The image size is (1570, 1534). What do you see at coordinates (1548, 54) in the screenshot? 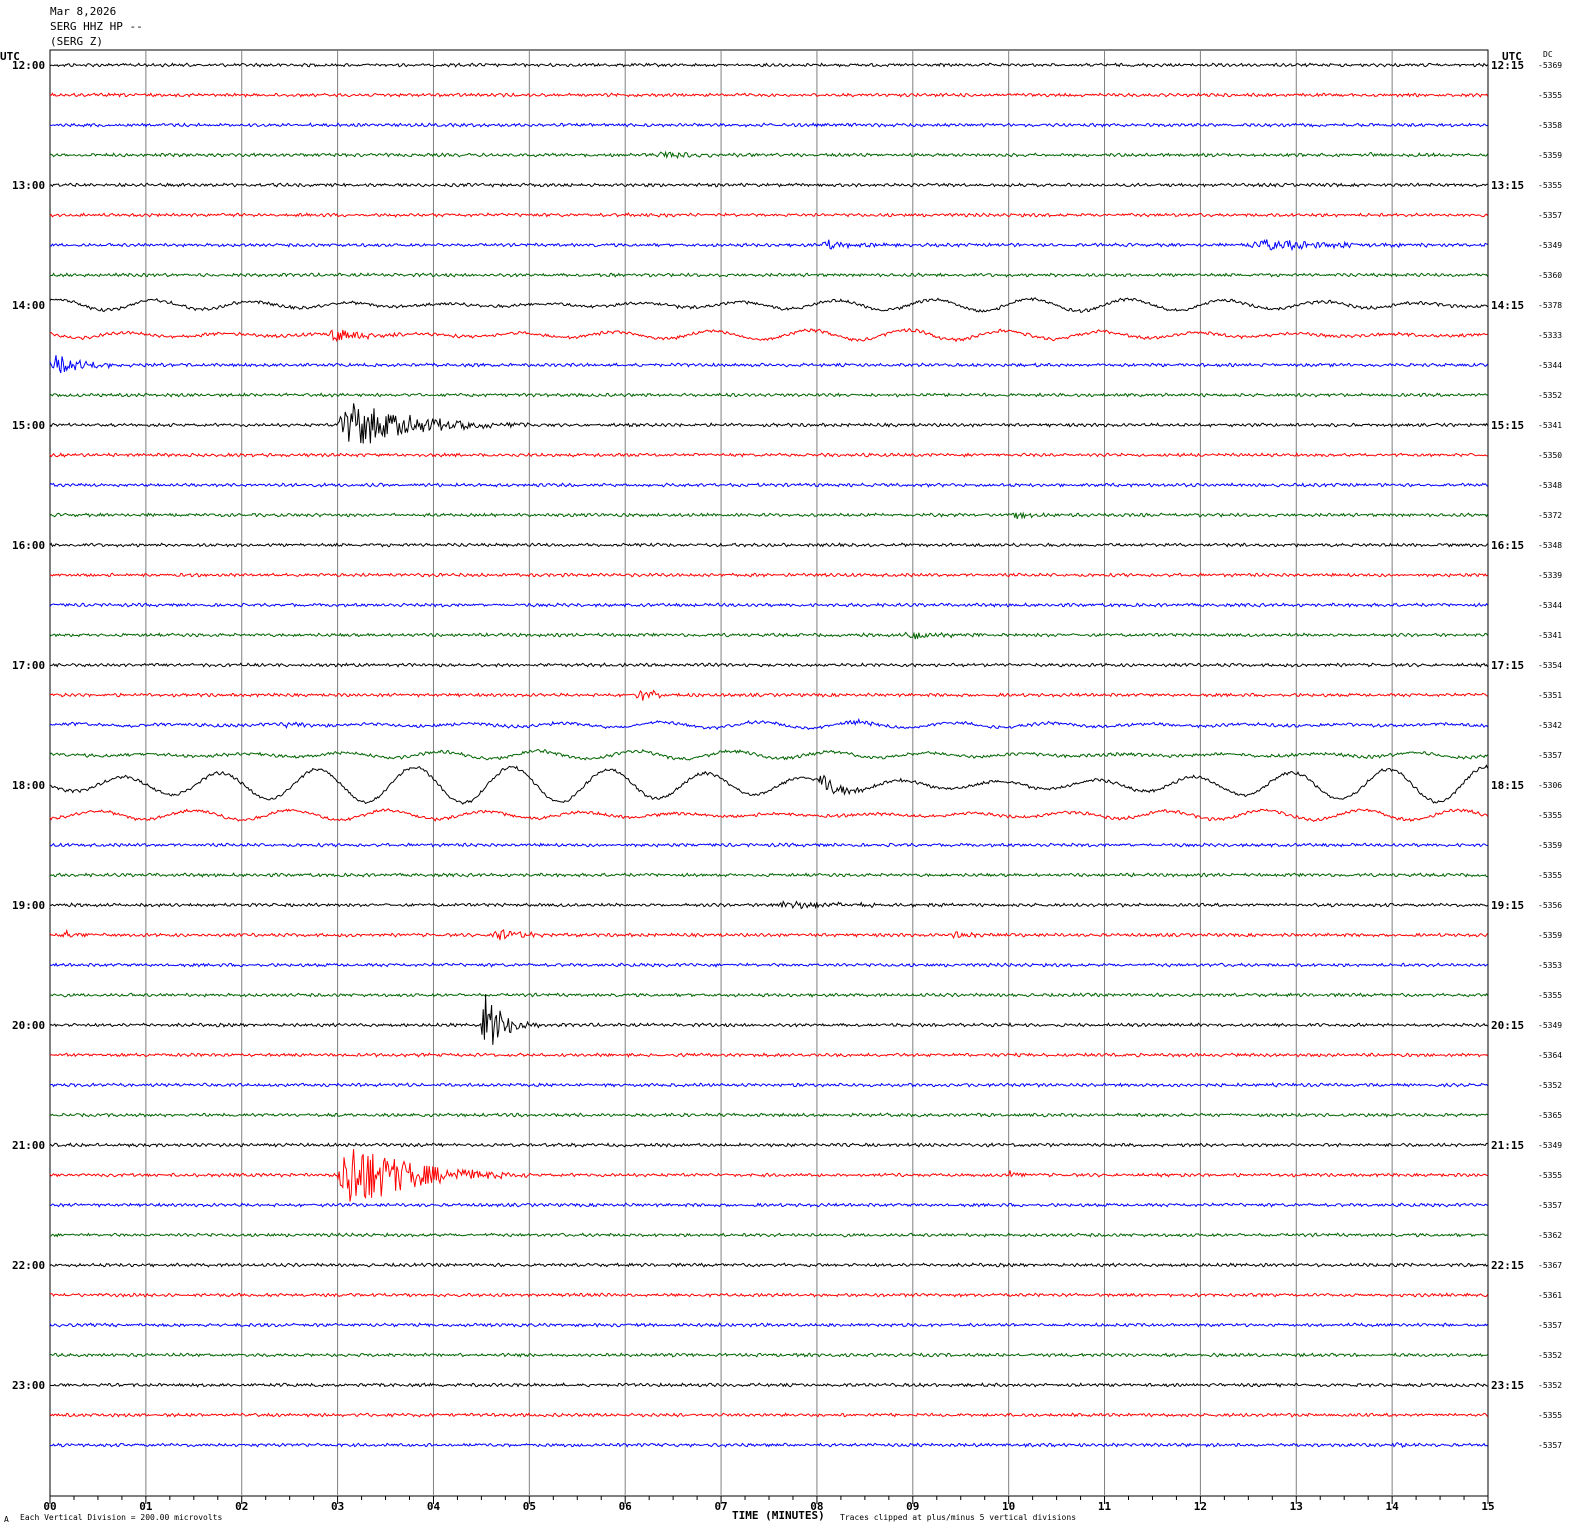
I see `dc-label: DC` at bounding box center [1548, 54].